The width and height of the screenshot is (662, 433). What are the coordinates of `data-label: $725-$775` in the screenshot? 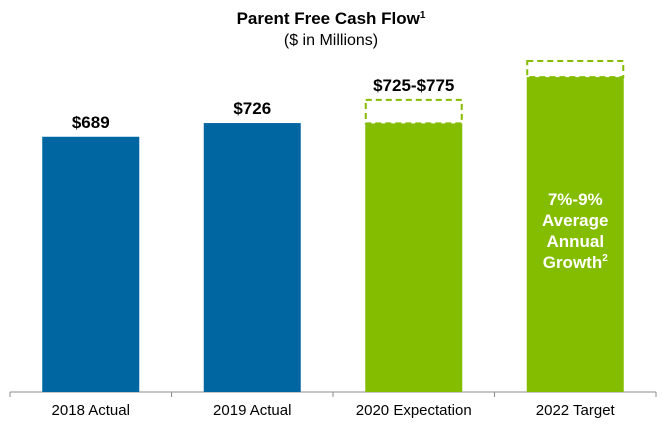 It's located at (413, 85).